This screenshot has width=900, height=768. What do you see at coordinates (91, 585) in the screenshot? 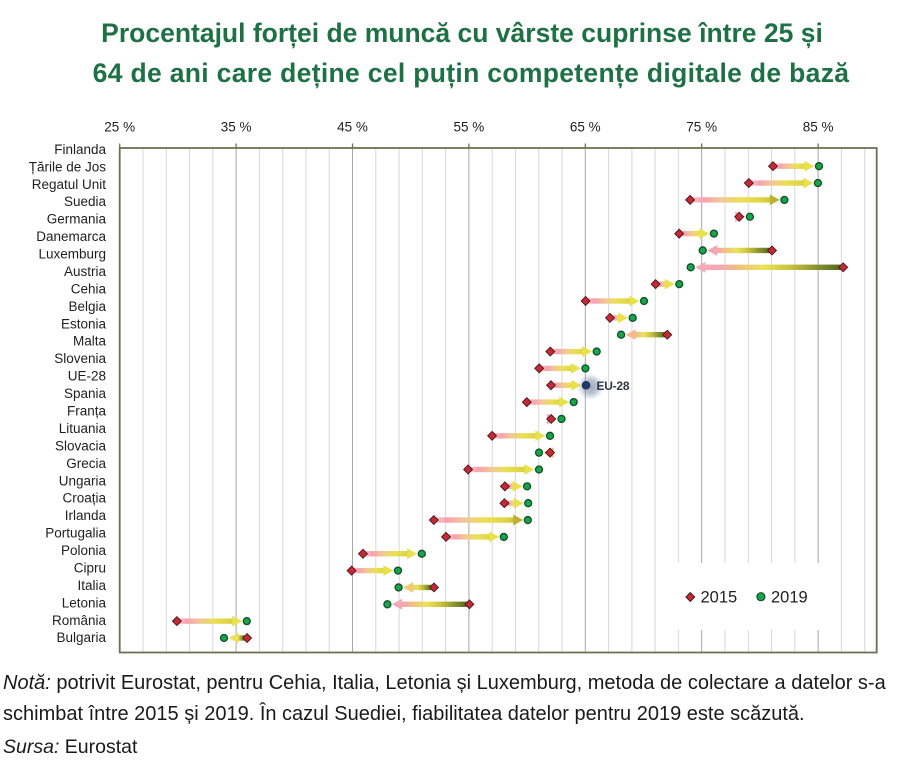
I see `svg-text: Italia` at bounding box center [91, 585].